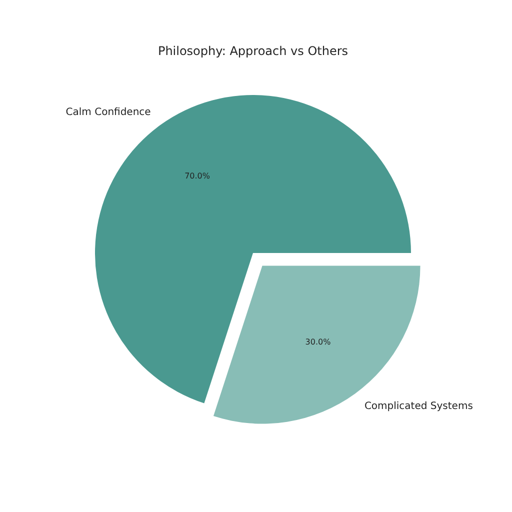 The image size is (512, 512). What do you see at coordinates (318, 342) in the screenshot?
I see `data-label: 30.0%` at bounding box center [318, 342].